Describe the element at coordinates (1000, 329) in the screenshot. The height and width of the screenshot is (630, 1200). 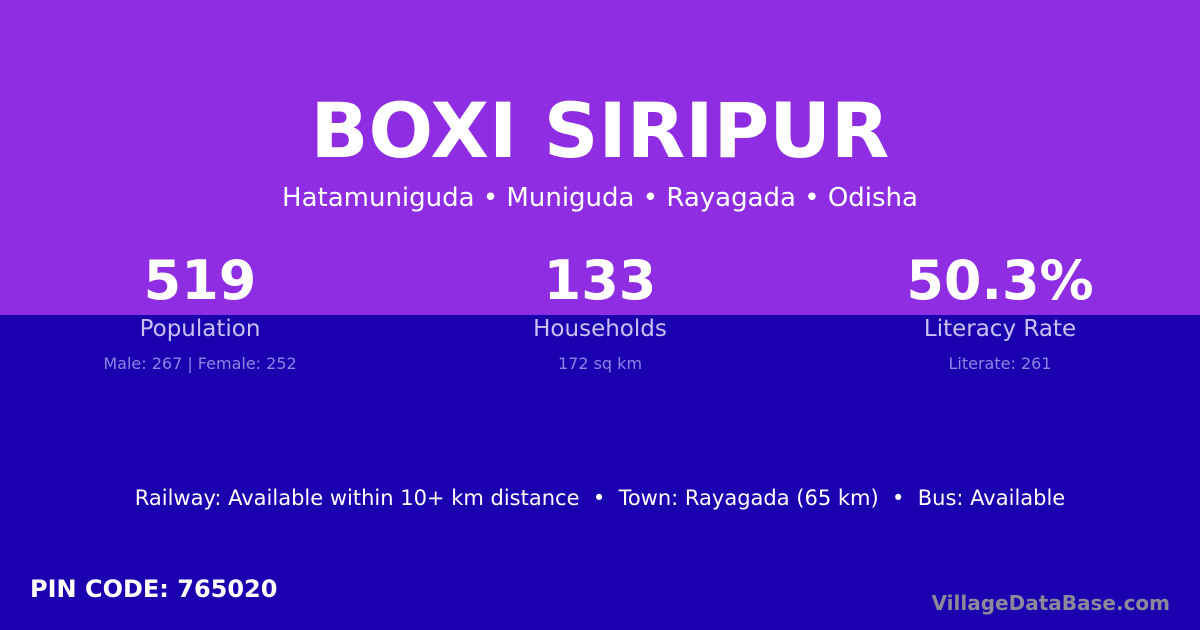
I see `stat-label: Literacy Rate` at that location.